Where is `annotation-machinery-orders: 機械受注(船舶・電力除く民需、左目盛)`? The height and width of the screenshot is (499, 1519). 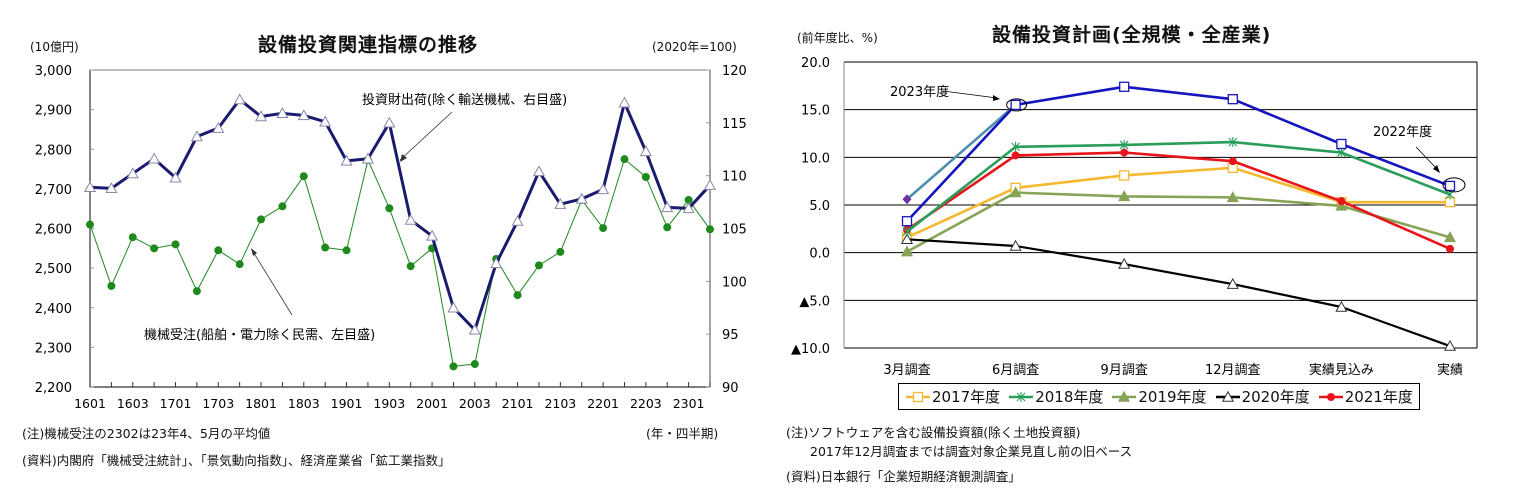 annotation-machinery-orders: 機械受注(船舶・電力除く民需、左目盛) is located at coordinates (259, 335).